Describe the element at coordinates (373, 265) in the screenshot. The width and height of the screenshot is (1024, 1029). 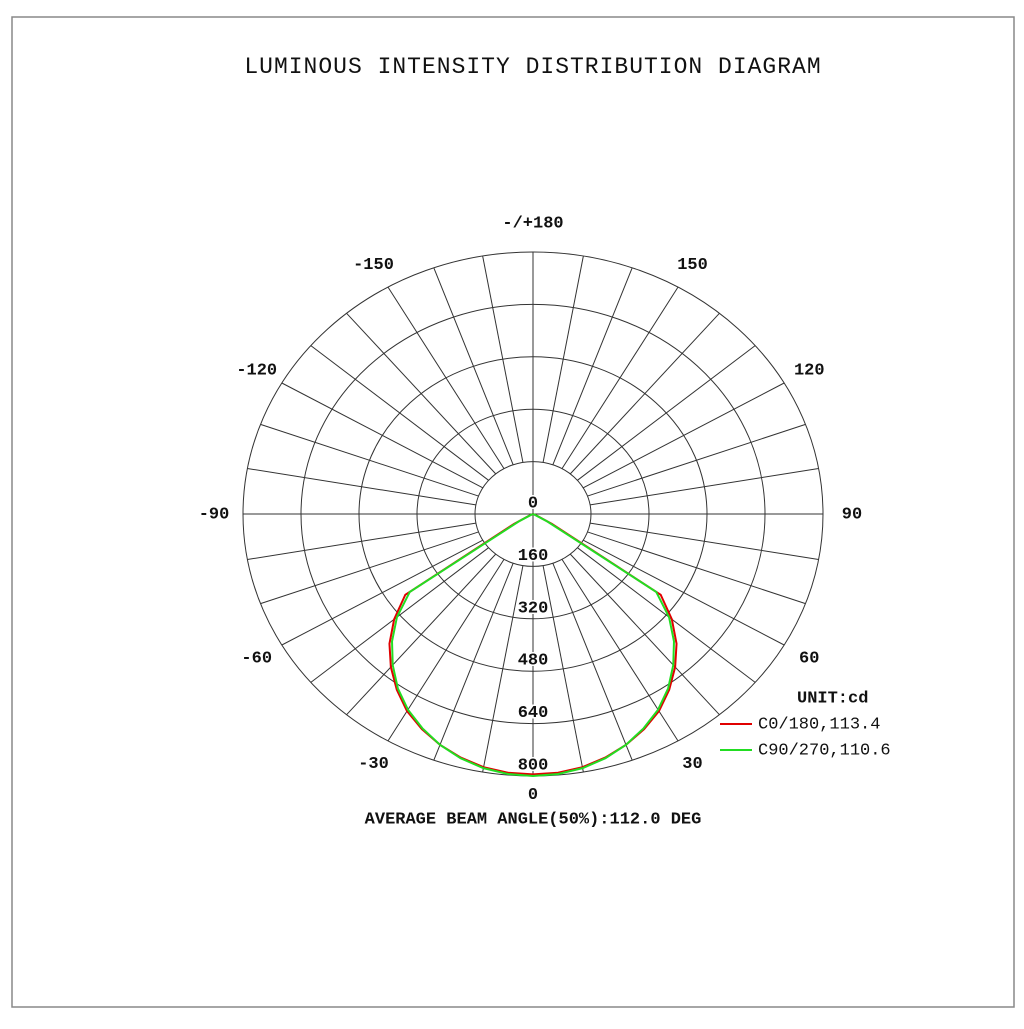
I see `angle-tick-label: -150` at that location.